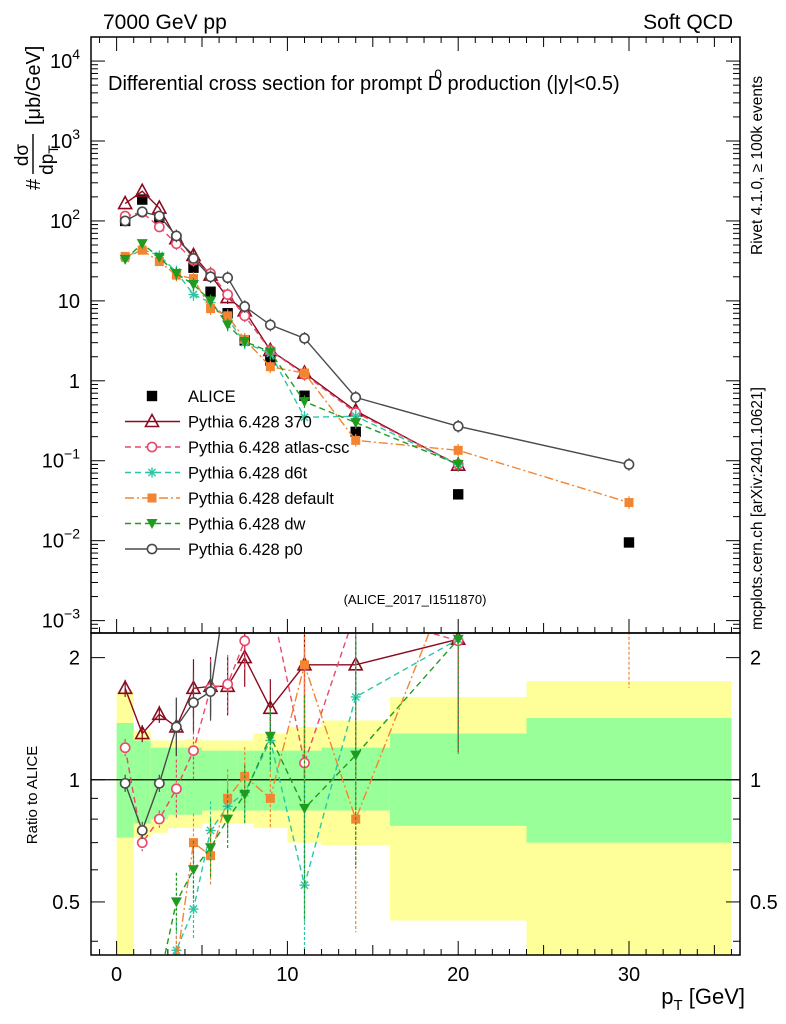 This screenshot has width=786, height=1024. What do you see at coordinates (287, 975) in the screenshot?
I see `x-tick-label: 10` at bounding box center [287, 975].